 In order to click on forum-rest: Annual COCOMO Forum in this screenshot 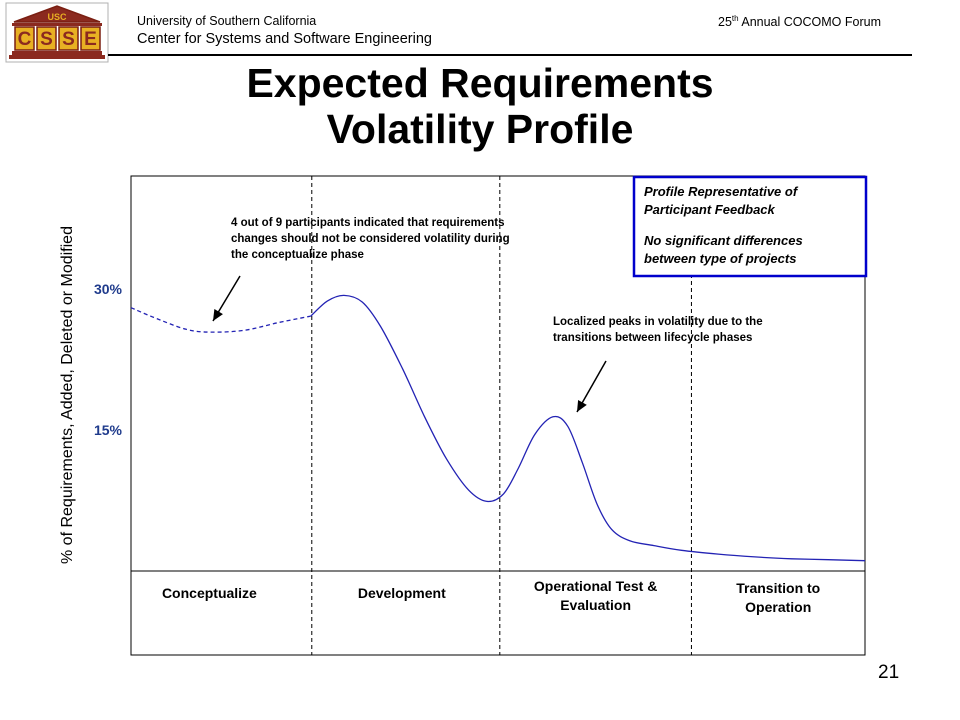, I will do `click(809, 22)`.